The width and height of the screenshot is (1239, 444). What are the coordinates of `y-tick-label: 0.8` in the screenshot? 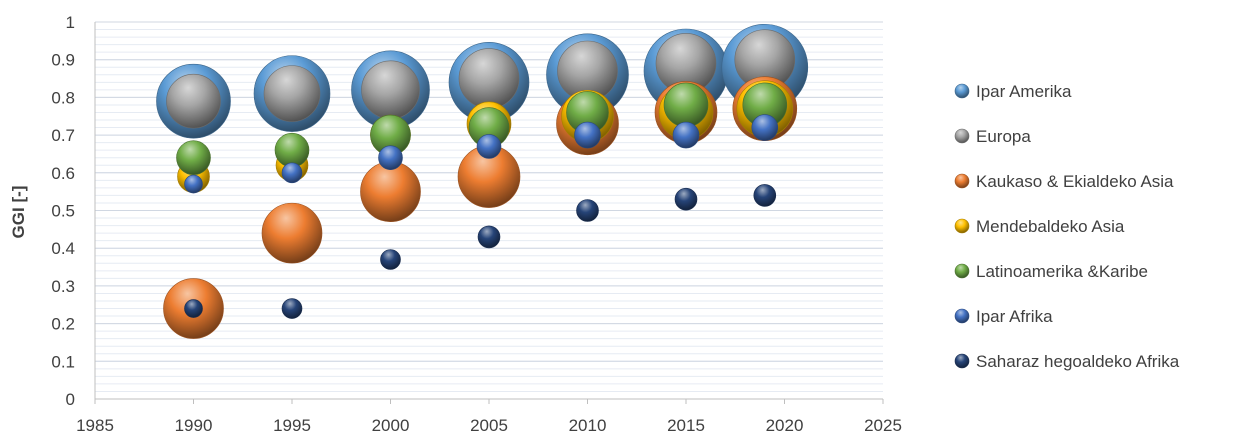 It's located at (63, 97).